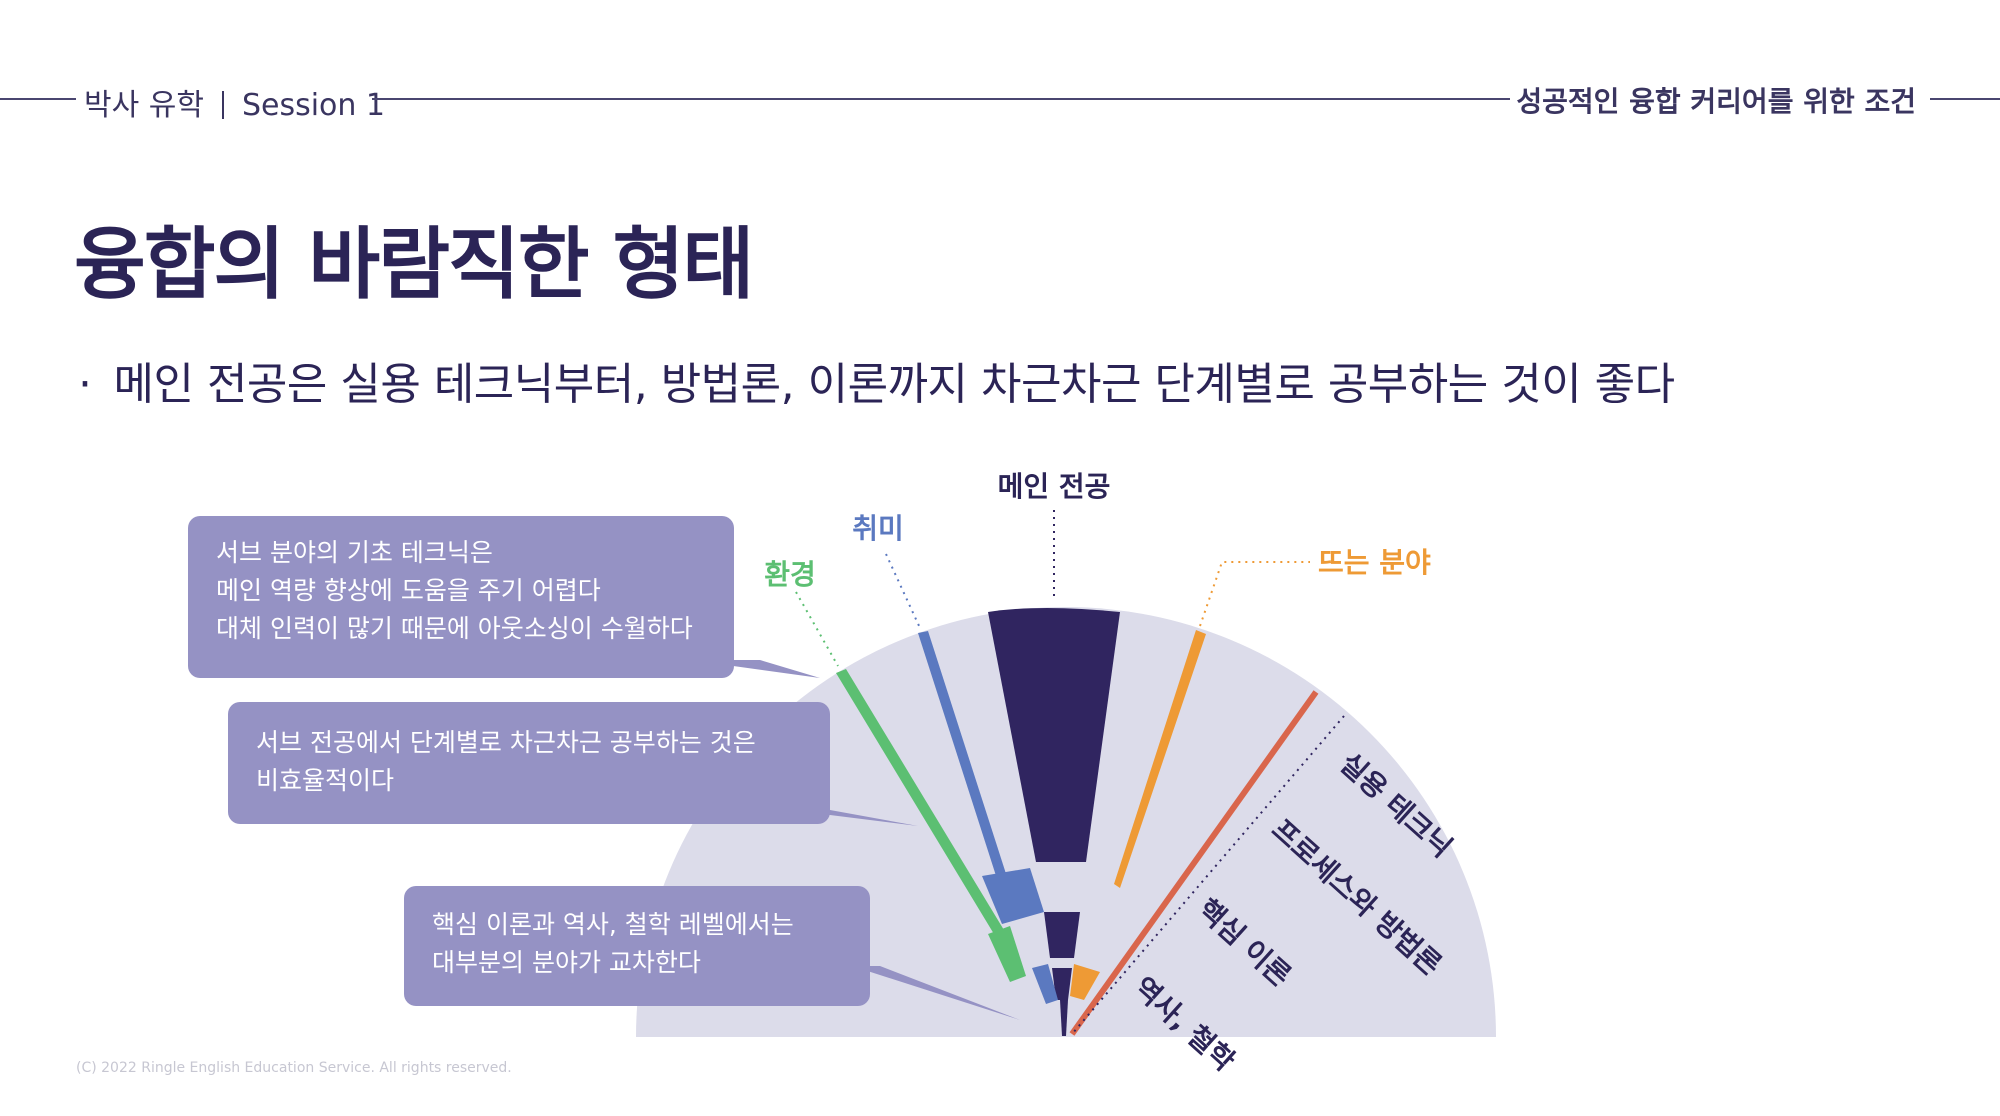 Image resolution: width=2000 pixels, height=1116 pixels. What do you see at coordinates (637, 946) in the screenshot?
I see `callout-theory-intersection: 핵심 이론과 역사, 철학 레벨에서는 대부분의 분야가 교차한다` at bounding box center [637, 946].